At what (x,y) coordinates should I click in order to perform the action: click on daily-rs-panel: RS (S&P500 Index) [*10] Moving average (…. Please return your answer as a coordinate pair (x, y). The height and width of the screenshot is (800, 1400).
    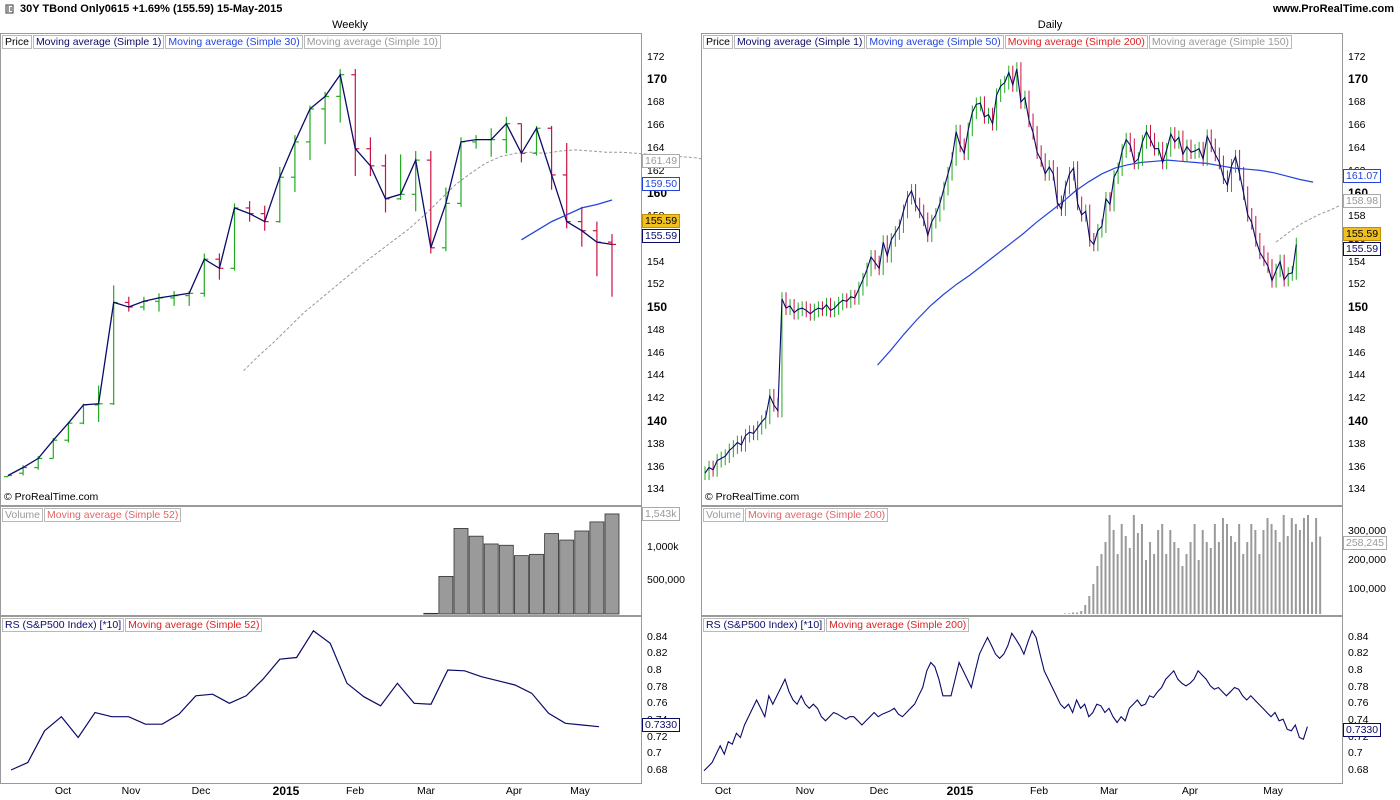
    Looking at the image, I should click on (1022, 700).